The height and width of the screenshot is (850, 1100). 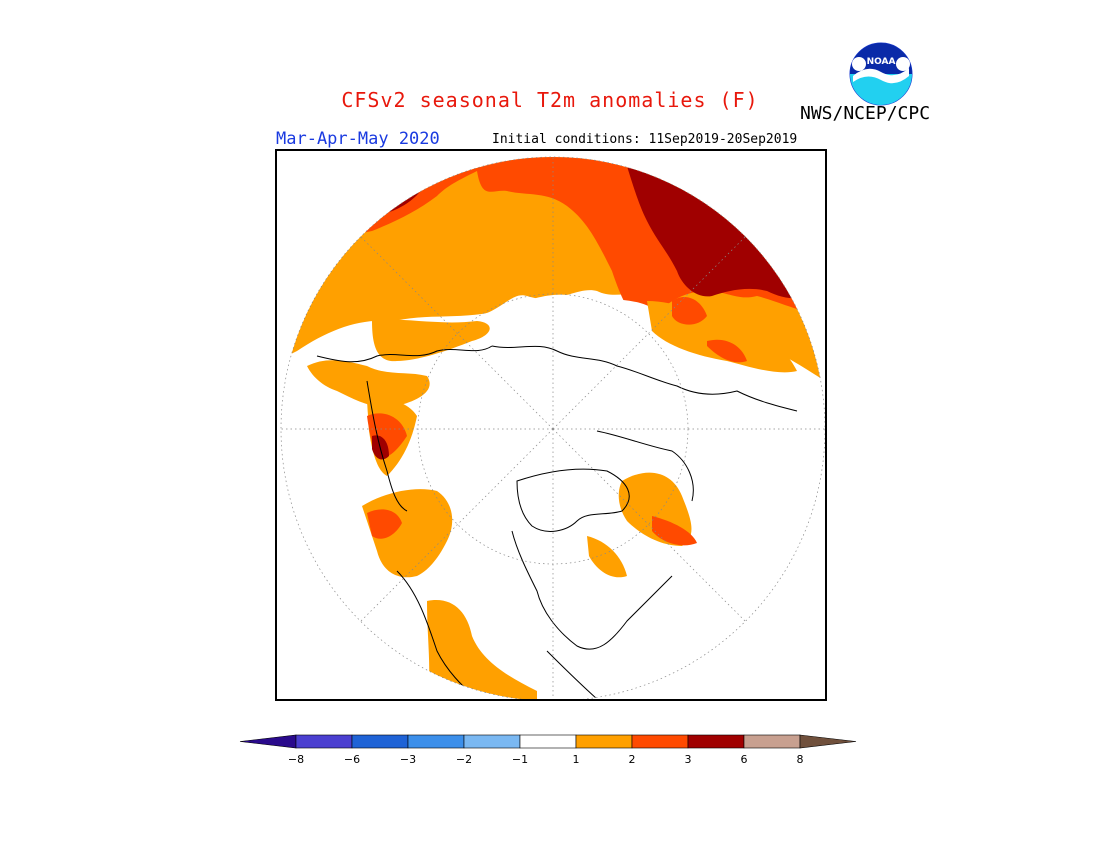 I want to click on noaa-logo-icon: NOAA, so click(x=881, y=74).